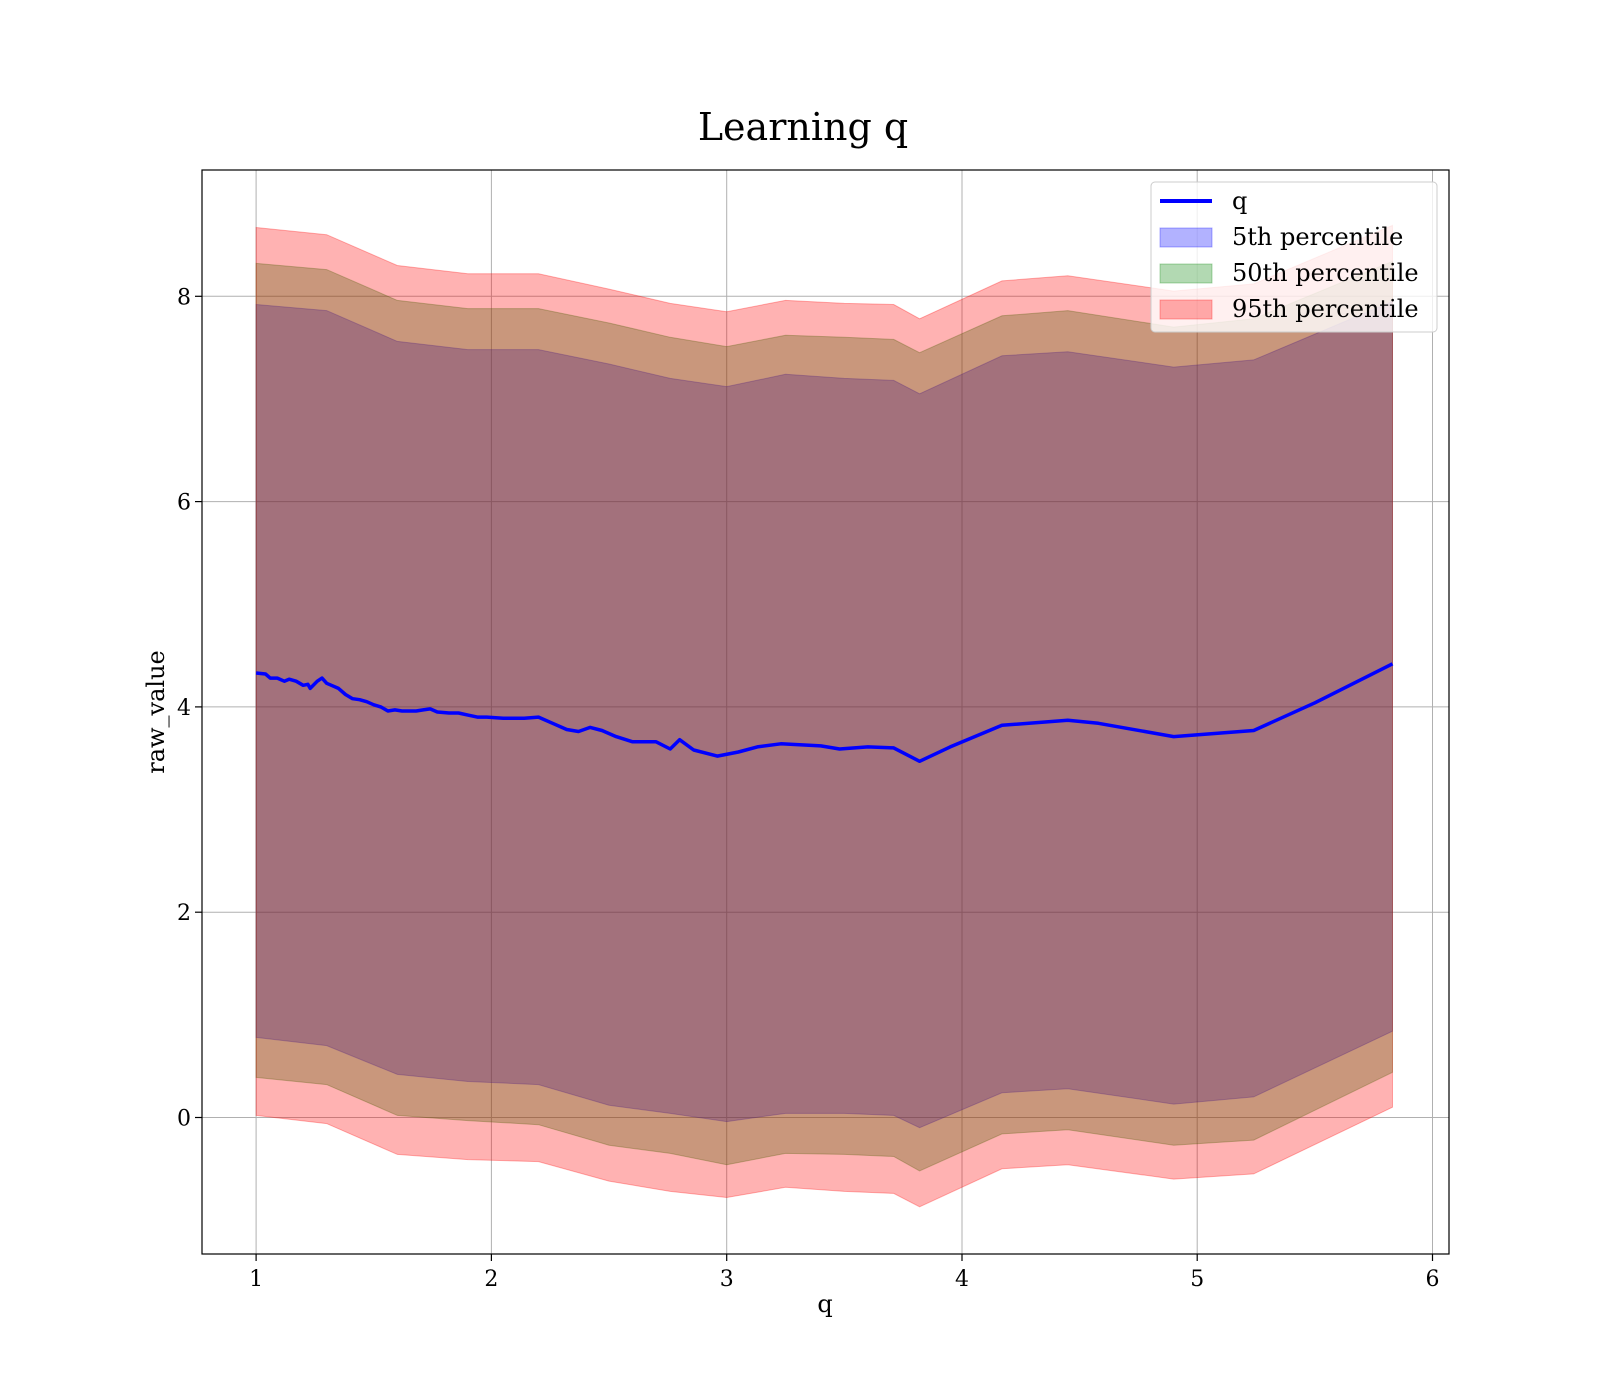 The image size is (1600, 1400). Describe the element at coordinates (727, 1279) in the screenshot. I see `x-tick-label: 3` at that location.